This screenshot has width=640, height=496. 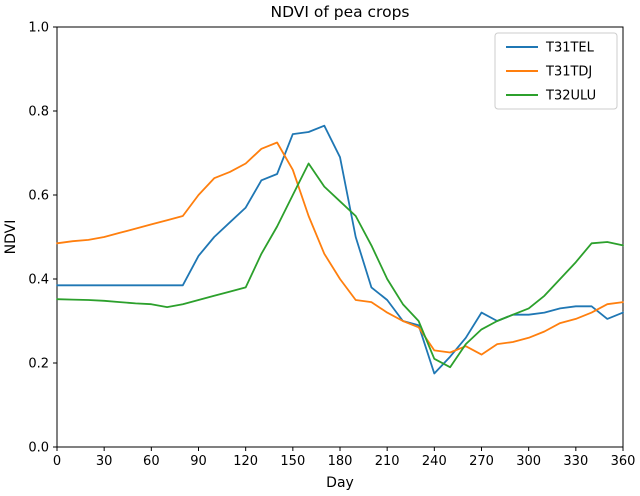 I want to click on x-tick-label: 300, so click(x=528, y=461).